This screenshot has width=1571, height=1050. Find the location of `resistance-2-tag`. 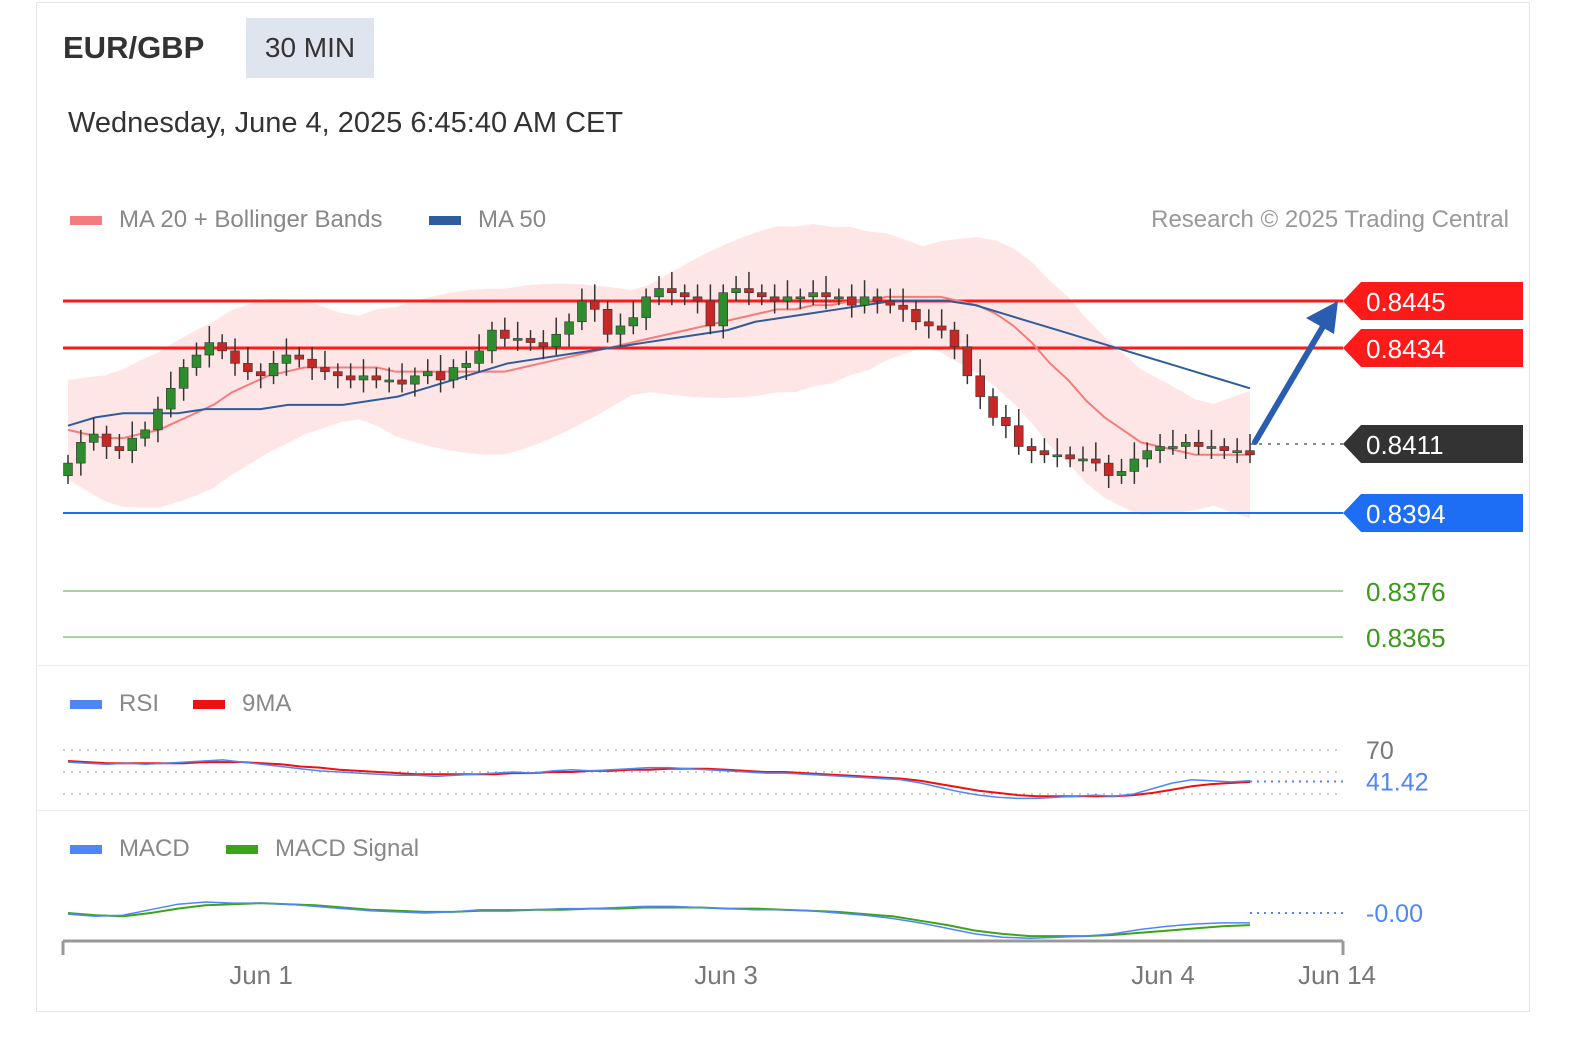

resistance-2-tag is located at coordinates (1433, 301).